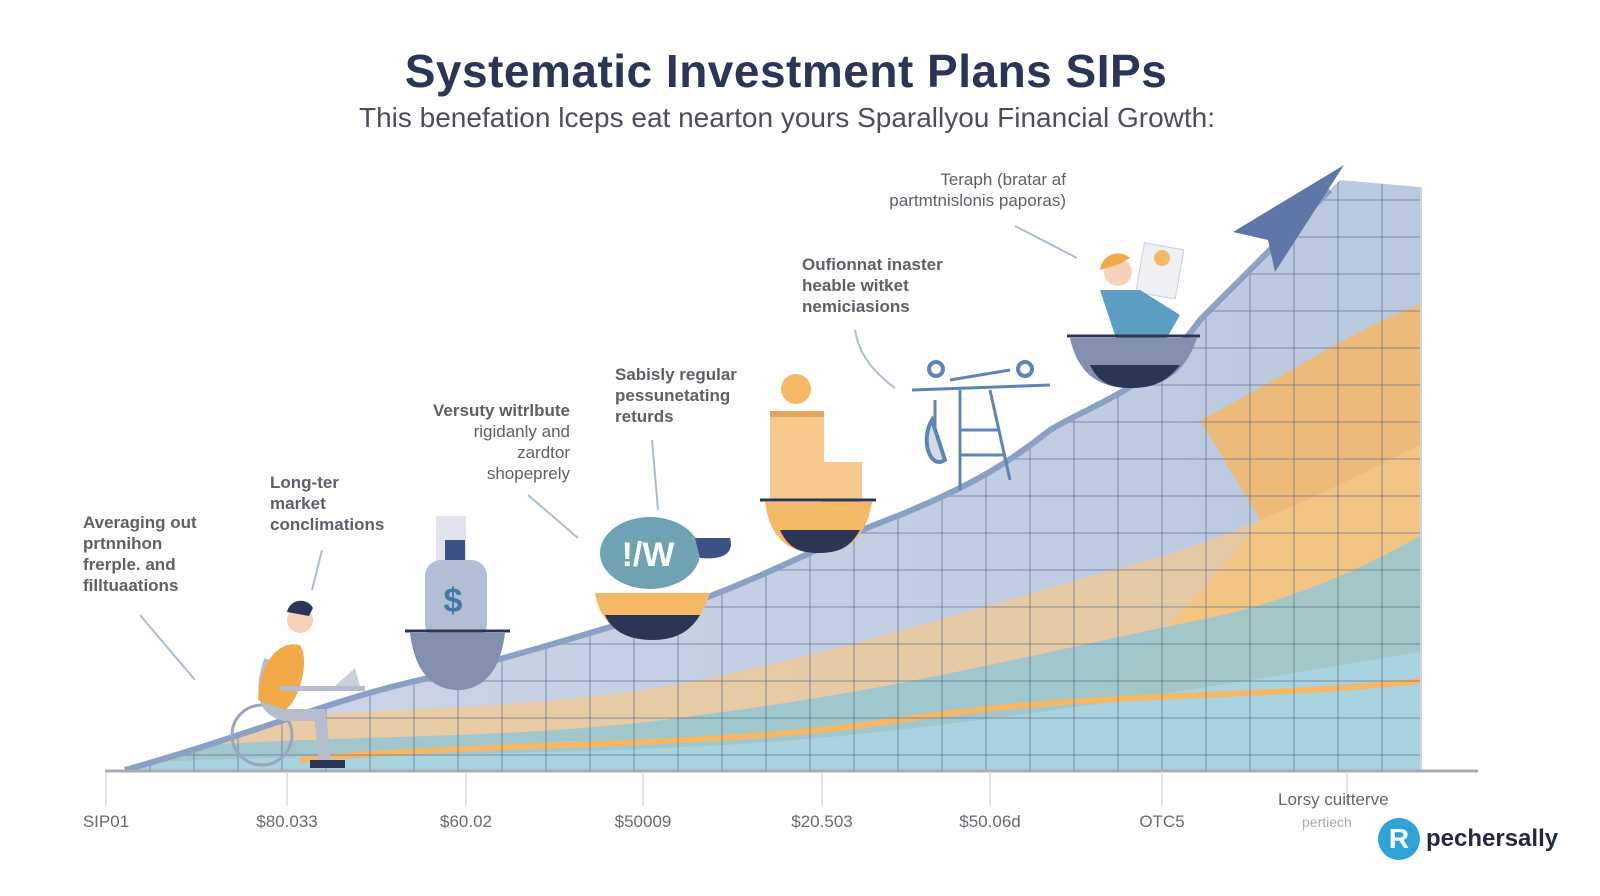 This screenshot has height=896, width=1600. I want to click on annotation-line: pessunetating, so click(673, 395).